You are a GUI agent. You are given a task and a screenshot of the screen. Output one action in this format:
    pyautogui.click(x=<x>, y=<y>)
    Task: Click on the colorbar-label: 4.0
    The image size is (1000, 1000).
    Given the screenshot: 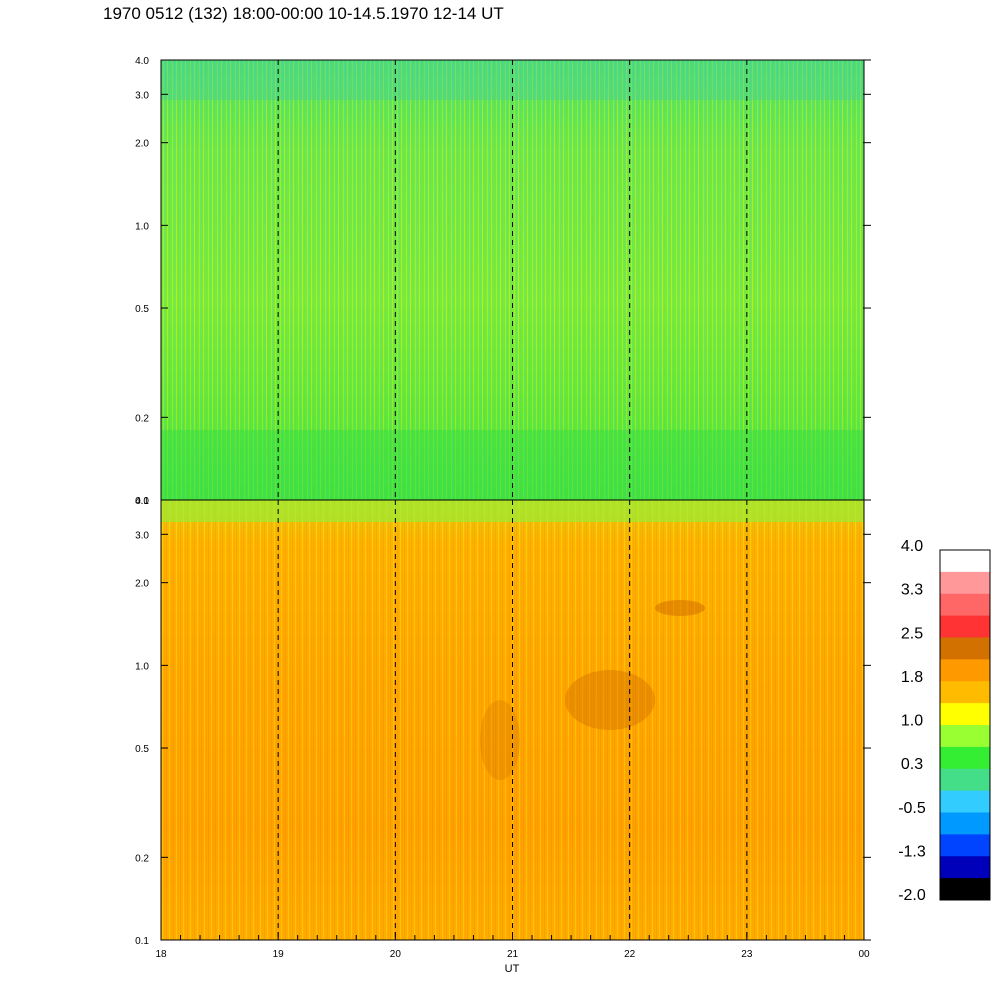 What is the action you would take?
    pyautogui.click(x=912, y=546)
    